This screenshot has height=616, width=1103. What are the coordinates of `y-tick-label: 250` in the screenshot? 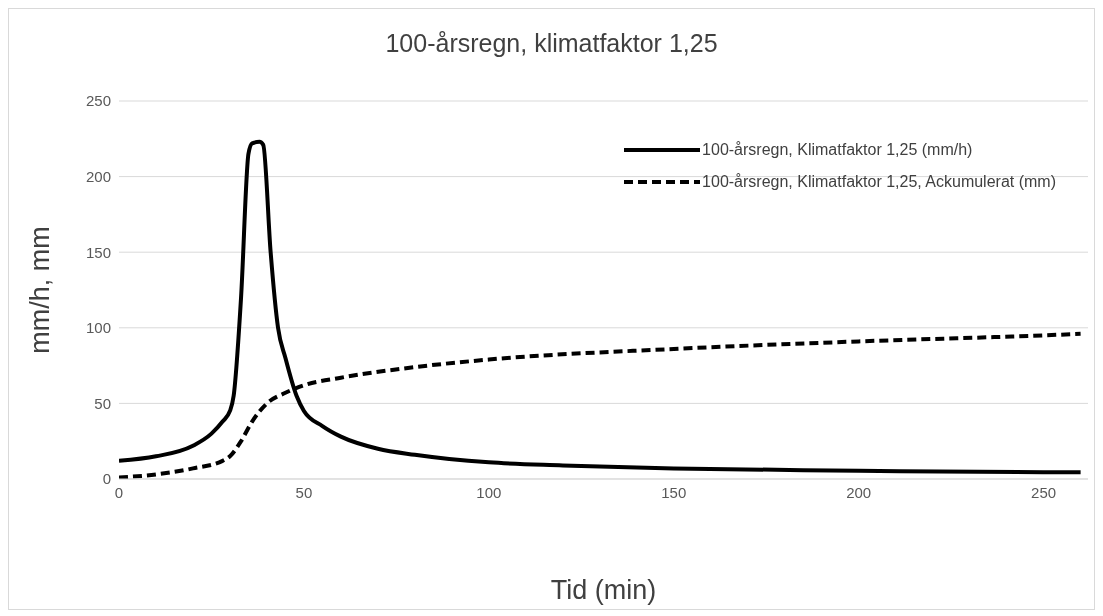 It's located at (98, 101).